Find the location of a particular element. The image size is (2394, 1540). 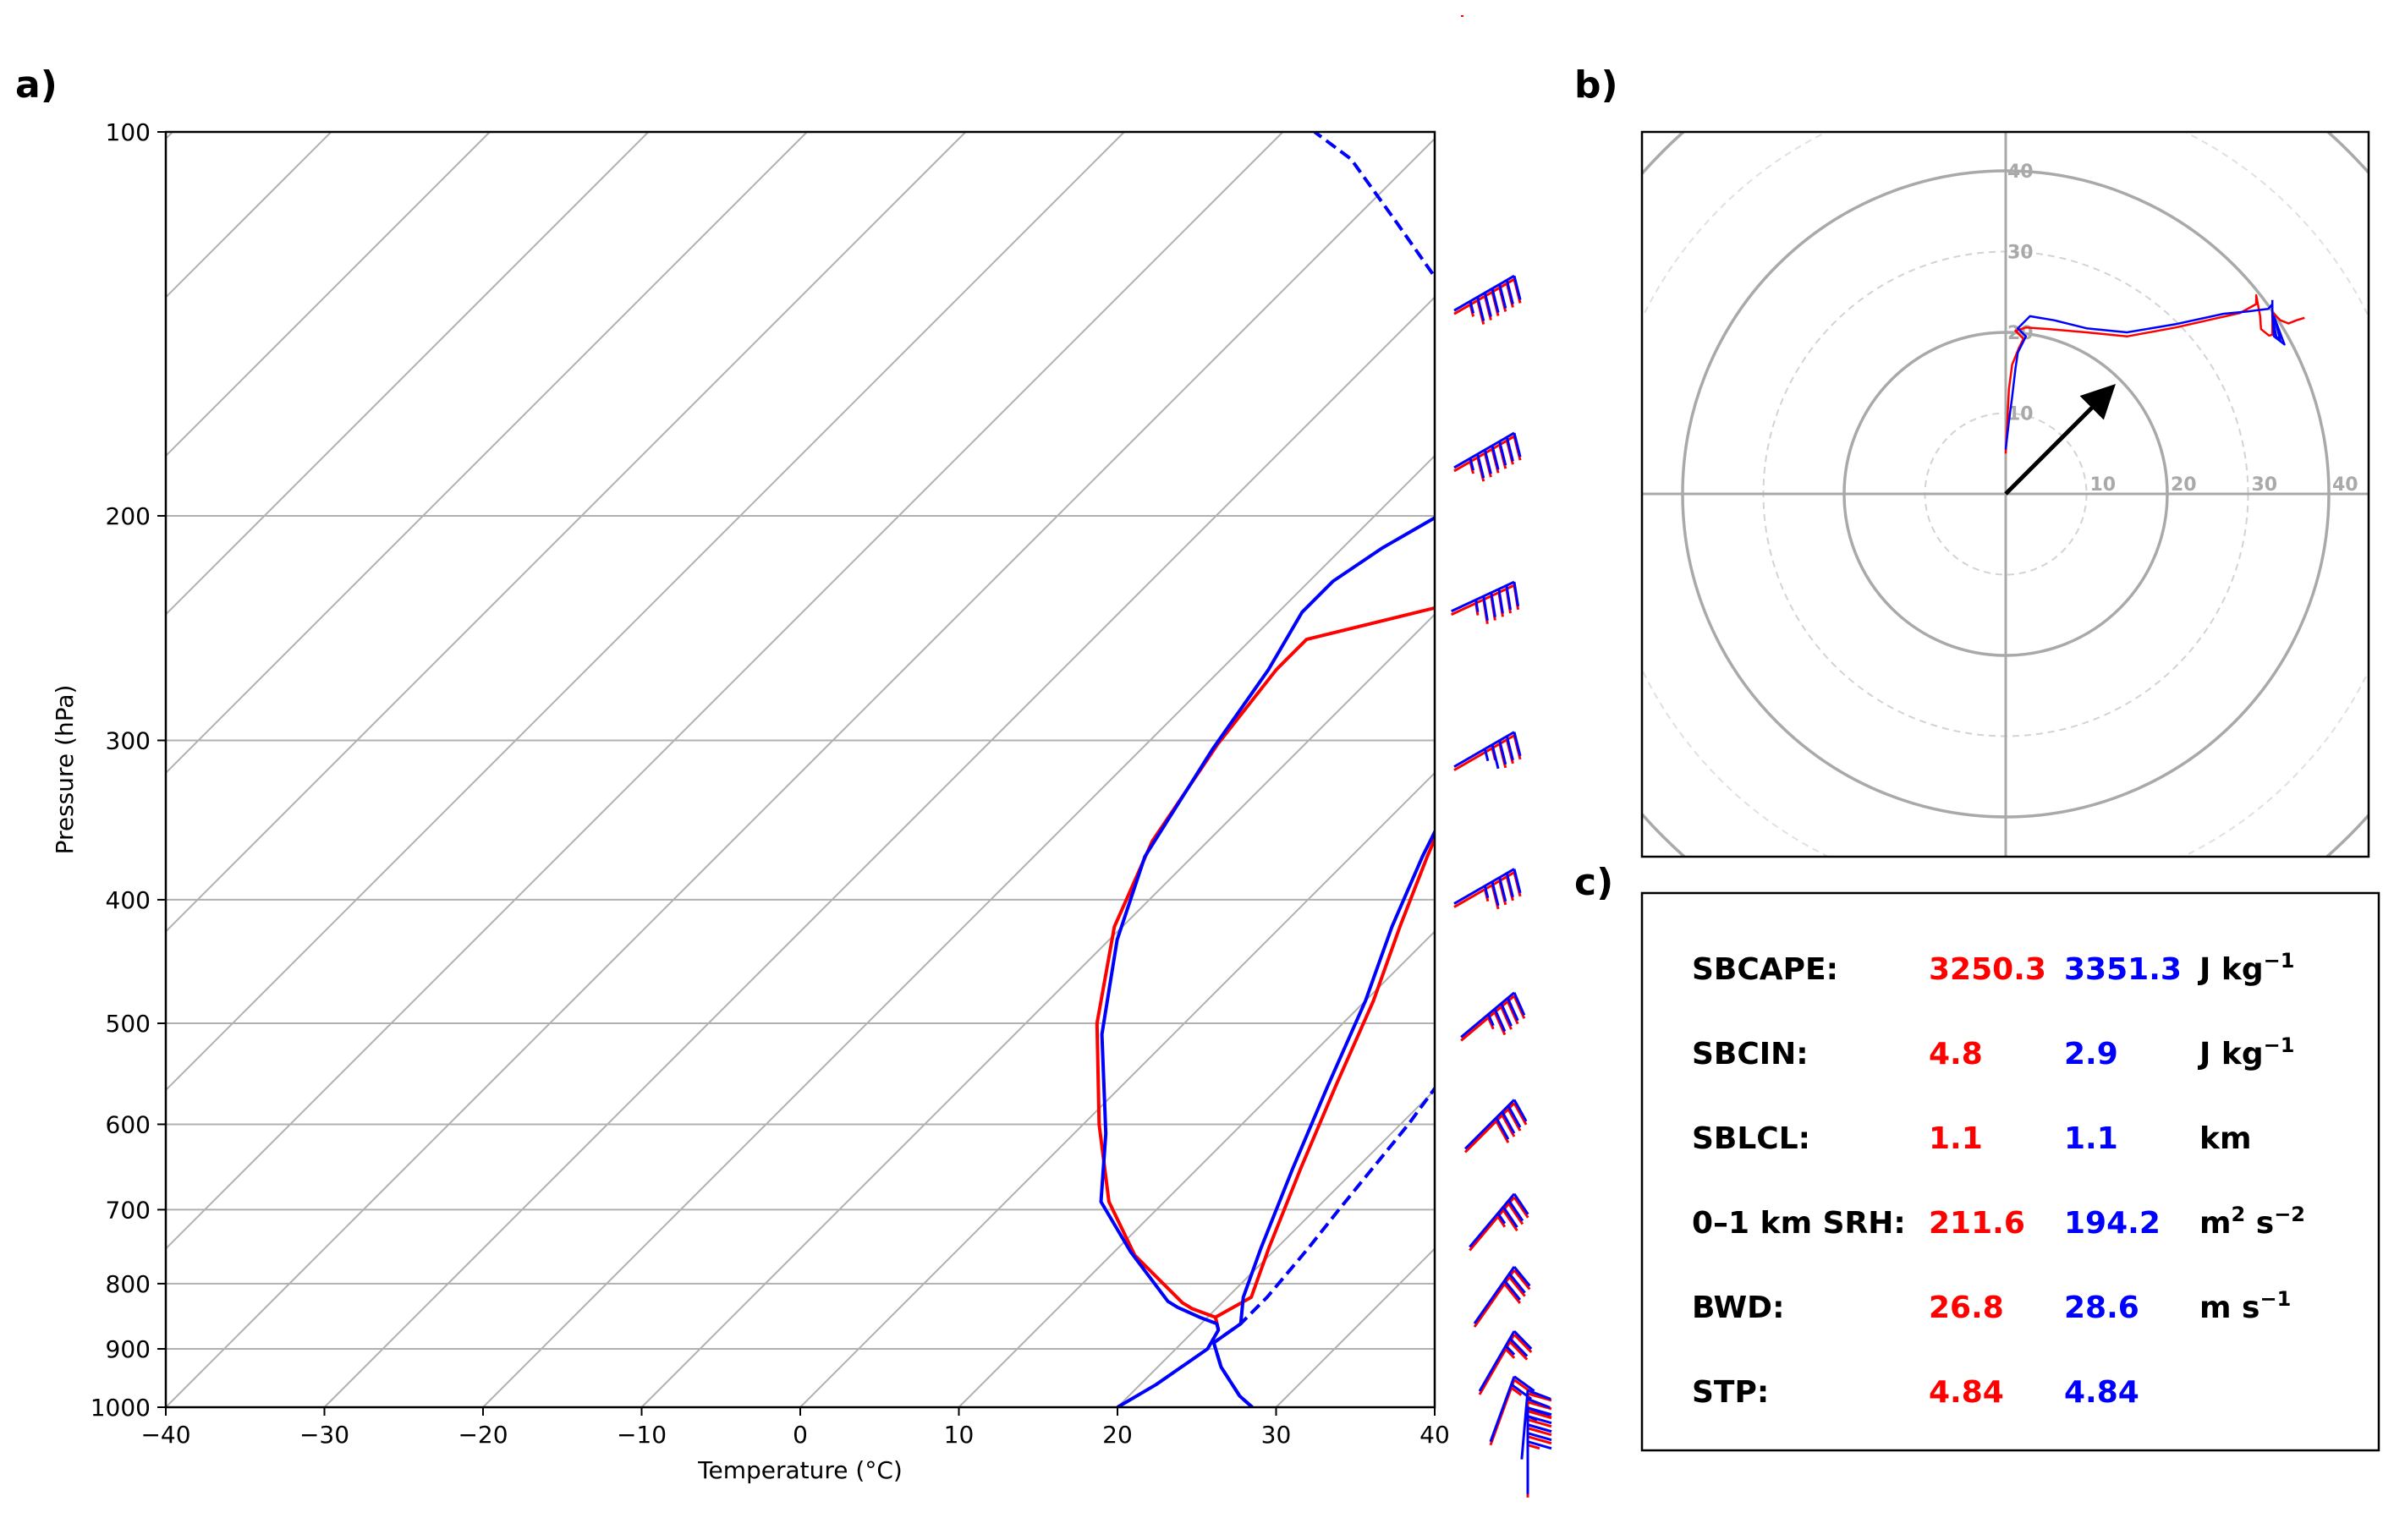

series-blue-temperature is located at coordinates (1323, 1117).